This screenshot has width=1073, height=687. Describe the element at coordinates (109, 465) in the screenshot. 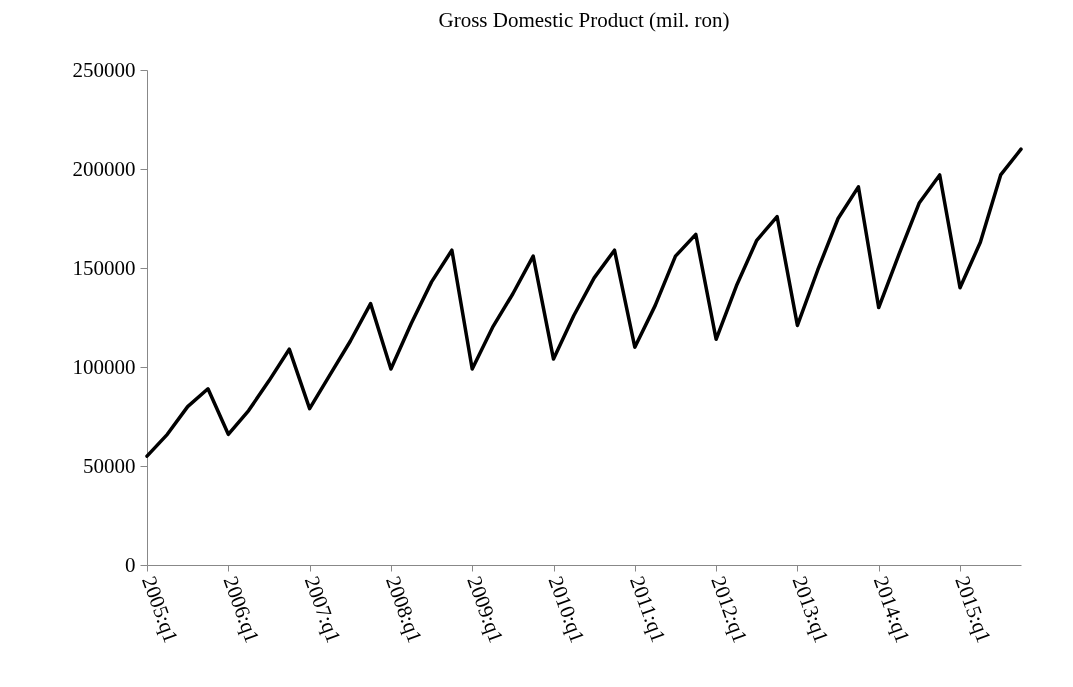

I see `y-tick-label: 50000` at that location.